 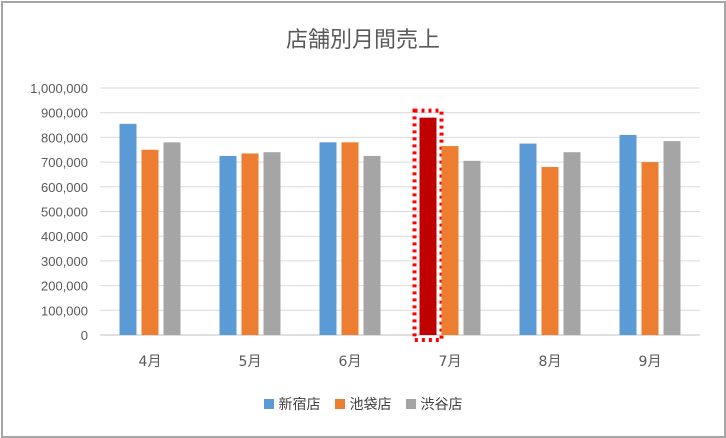 What do you see at coordinates (428, 226) in the screenshot?
I see `highlighted-bar` at bounding box center [428, 226].